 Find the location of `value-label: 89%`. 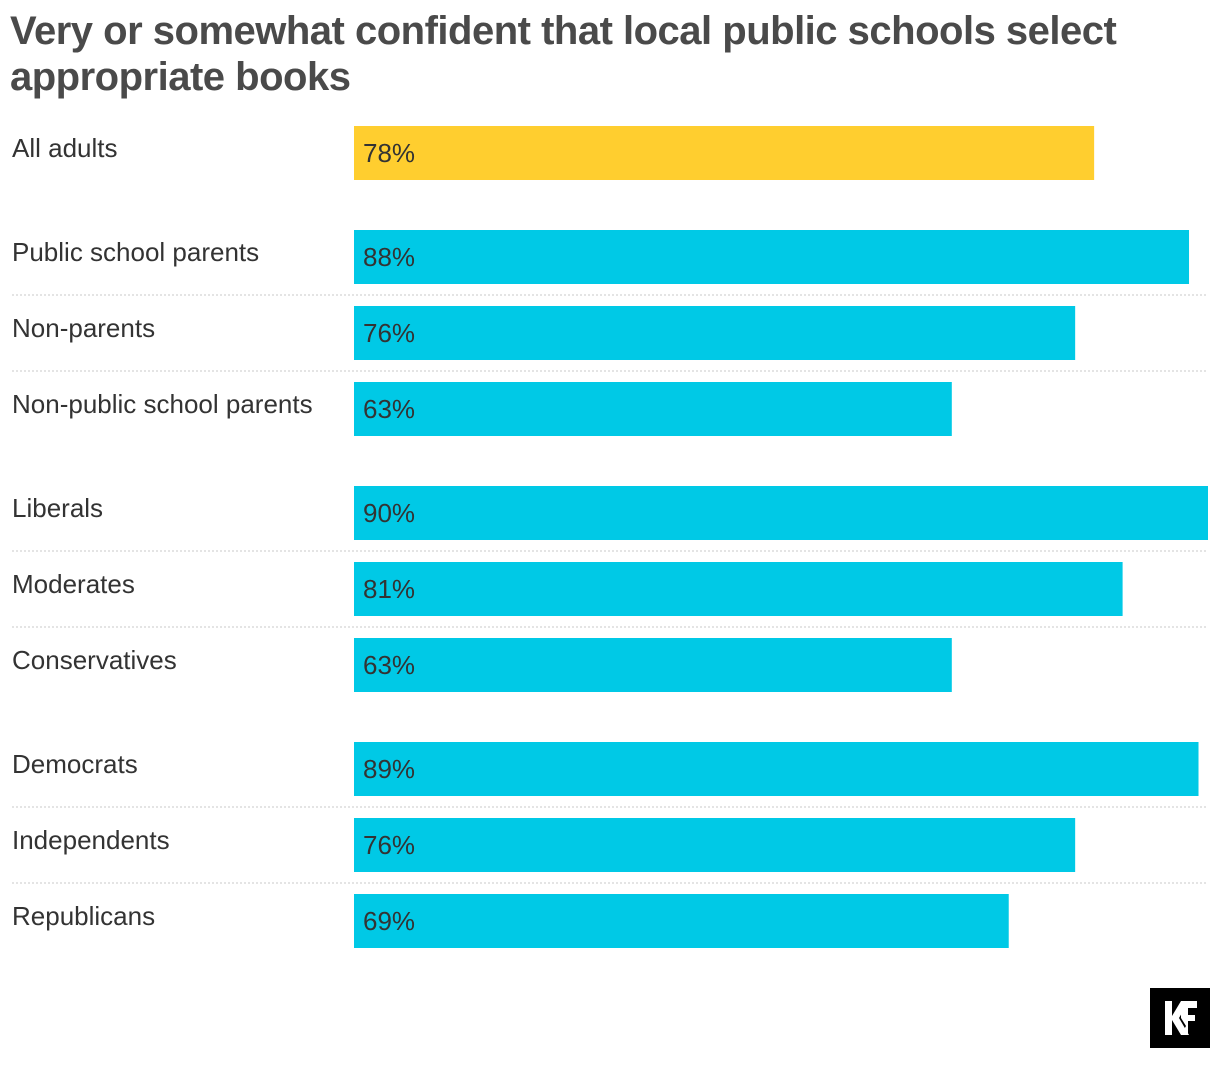

value-label: 89% is located at coordinates (389, 769).